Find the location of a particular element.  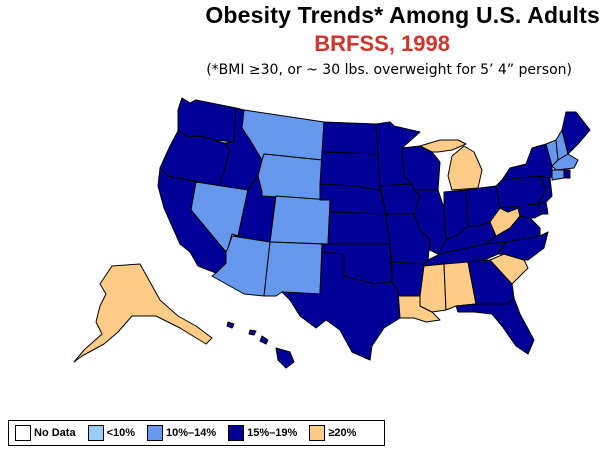

legend-item: ≥20% is located at coordinates (332, 433).